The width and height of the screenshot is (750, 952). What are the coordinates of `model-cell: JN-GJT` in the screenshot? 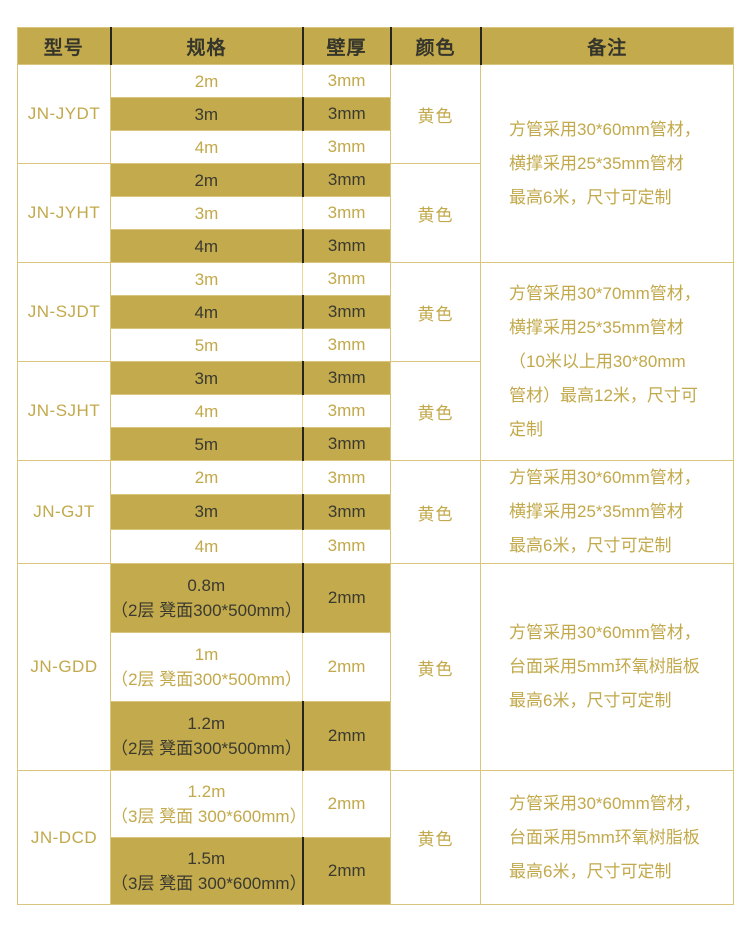 It's located at (64, 512).